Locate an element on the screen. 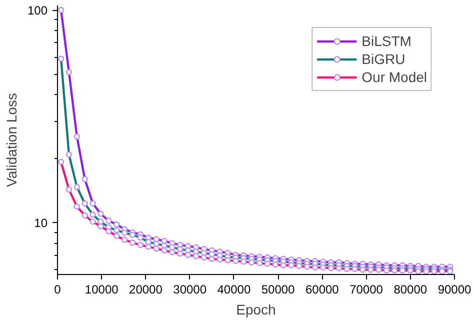  x-tick-label: 90000 is located at coordinates (455, 289).